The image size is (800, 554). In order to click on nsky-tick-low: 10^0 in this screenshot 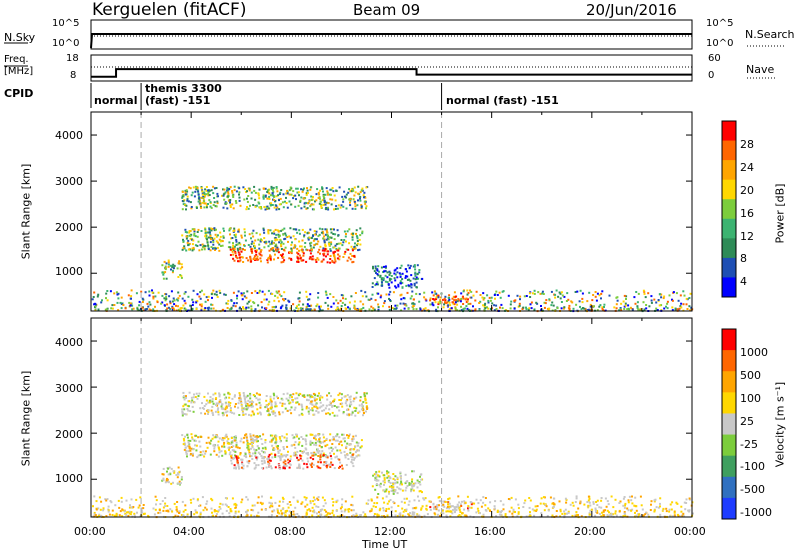, I will do `click(66, 43)`.